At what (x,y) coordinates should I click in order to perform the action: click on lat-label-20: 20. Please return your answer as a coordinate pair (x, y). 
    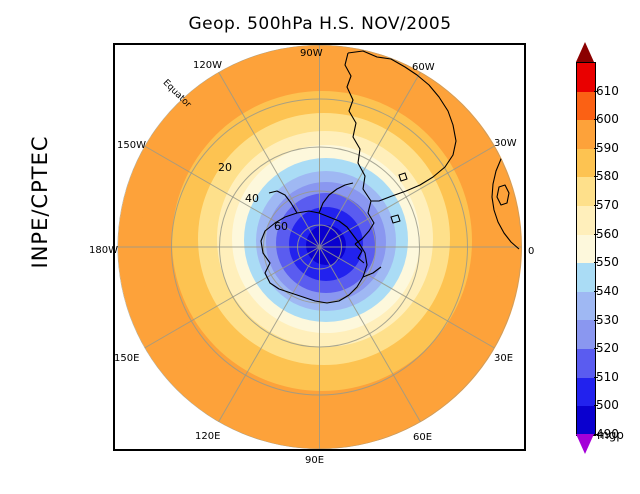
    Looking at the image, I should click on (225, 167).